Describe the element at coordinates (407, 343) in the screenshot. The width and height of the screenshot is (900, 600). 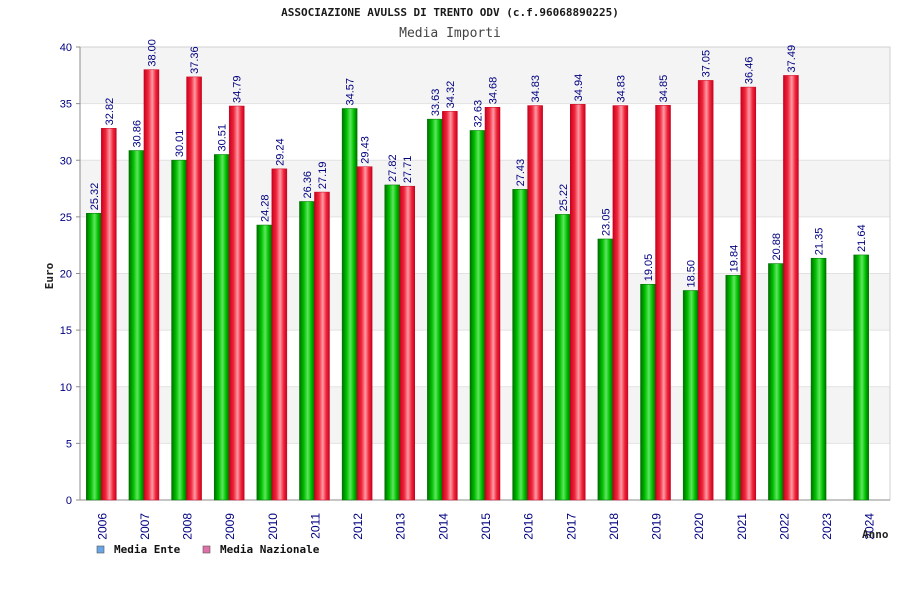
I see `bar-media-nazionale-2013` at that location.